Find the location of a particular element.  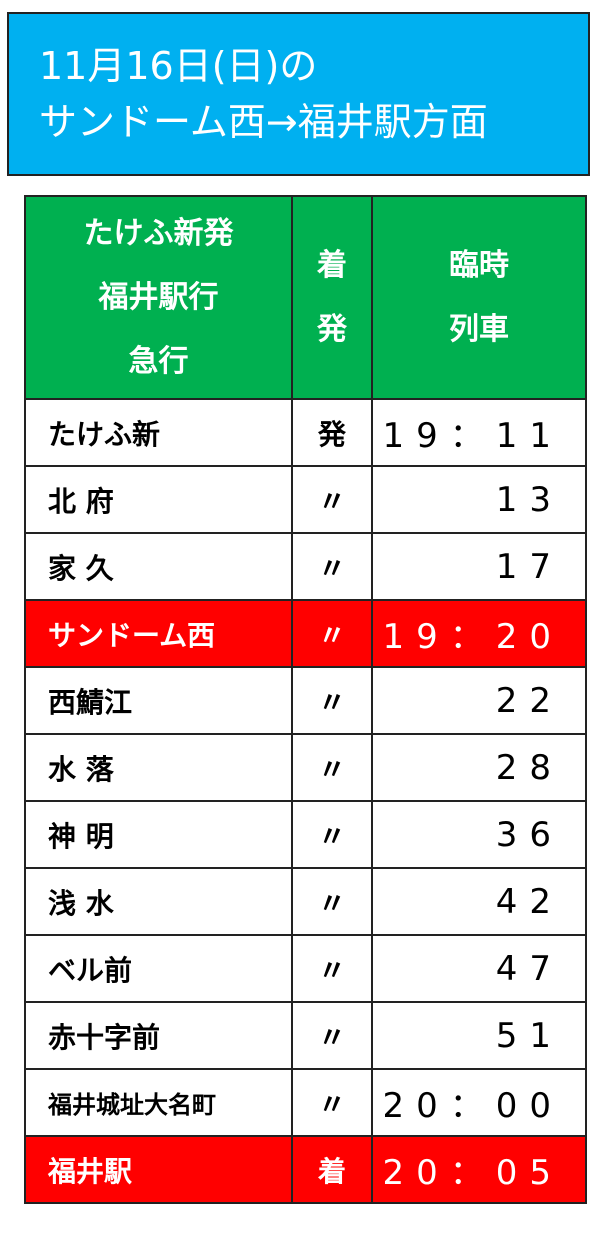

time: 28 is located at coordinates (479, 767).